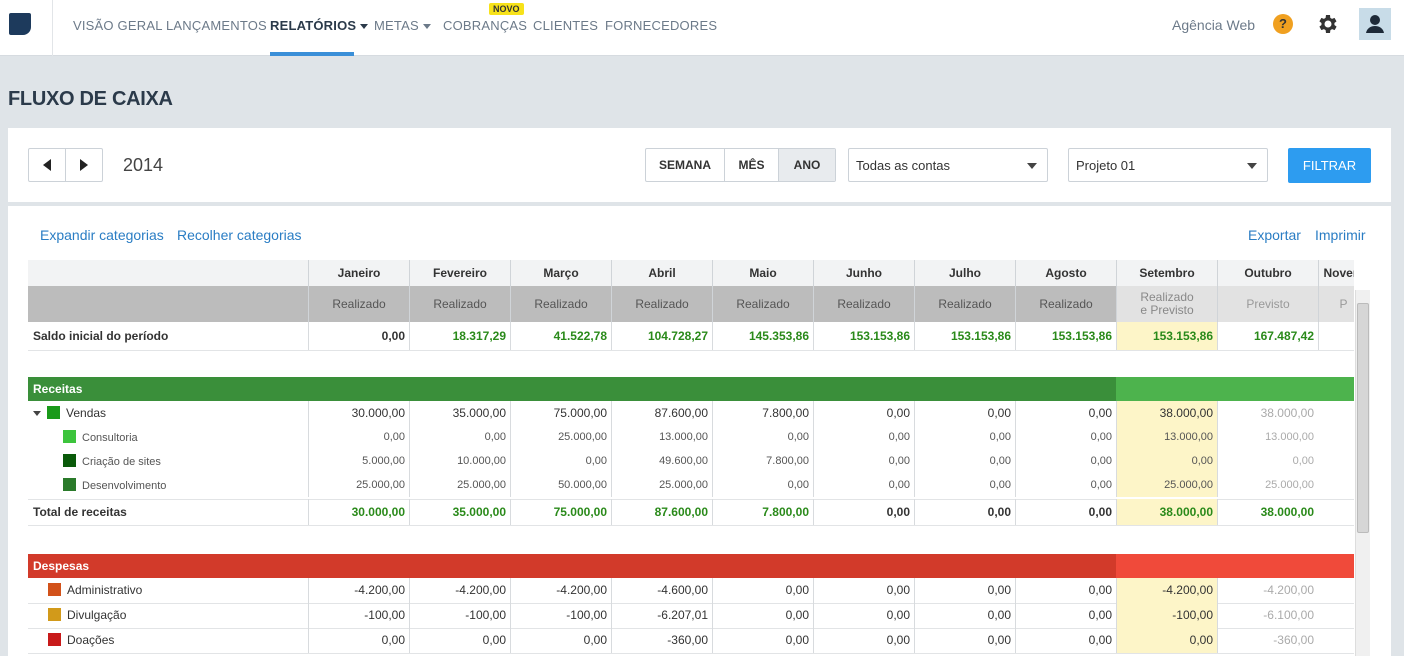 The image size is (1404, 656). Describe the element at coordinates (168, 590) in the screenshot. I see `row-label: Administrativo` at that location.